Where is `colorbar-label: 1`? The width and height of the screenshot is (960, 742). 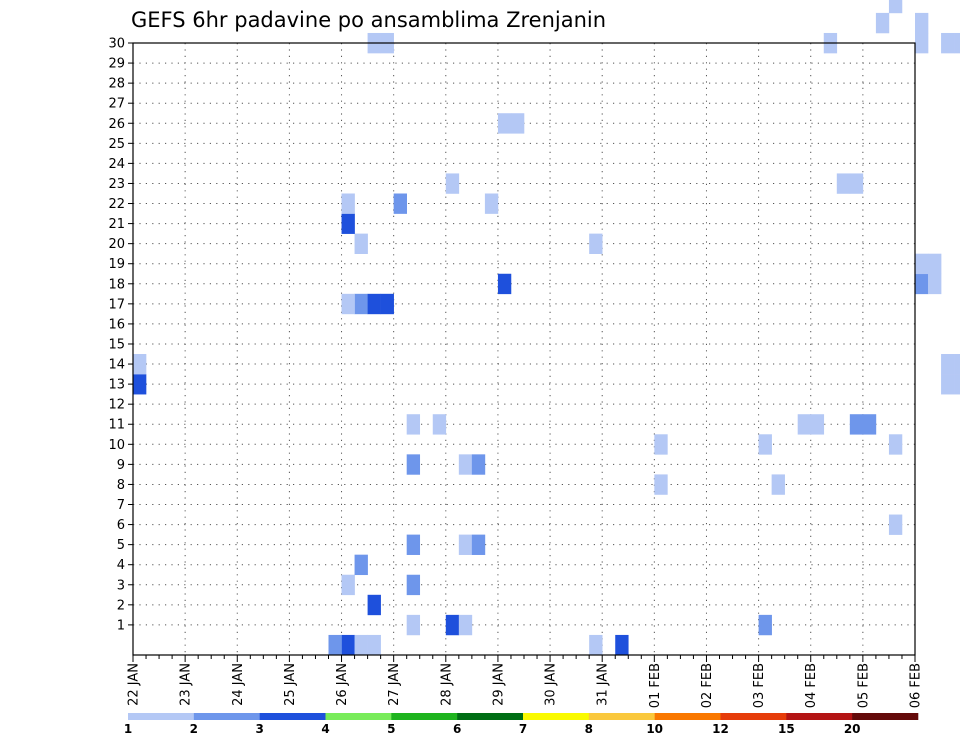 colorbar-label: 1 is located at coordinates (128, 729).